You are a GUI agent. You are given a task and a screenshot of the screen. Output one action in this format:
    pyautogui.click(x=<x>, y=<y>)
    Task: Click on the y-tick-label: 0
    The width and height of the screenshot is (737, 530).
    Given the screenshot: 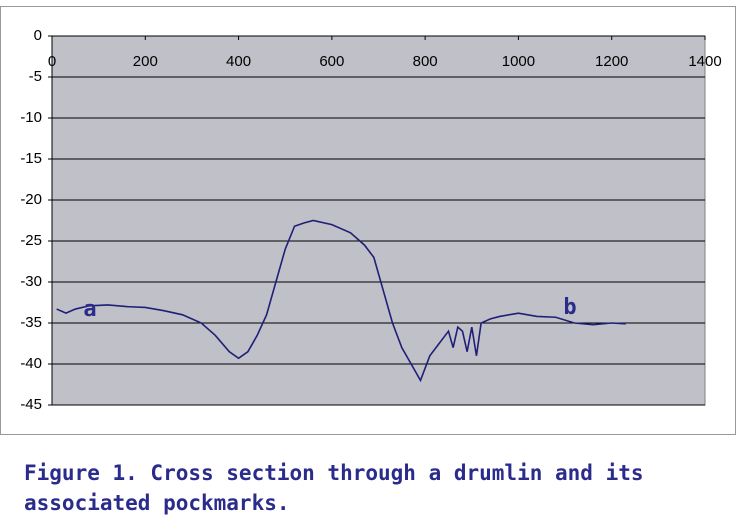 What is the action you would take?
    pyautogui.click(x=38, y=35)
    